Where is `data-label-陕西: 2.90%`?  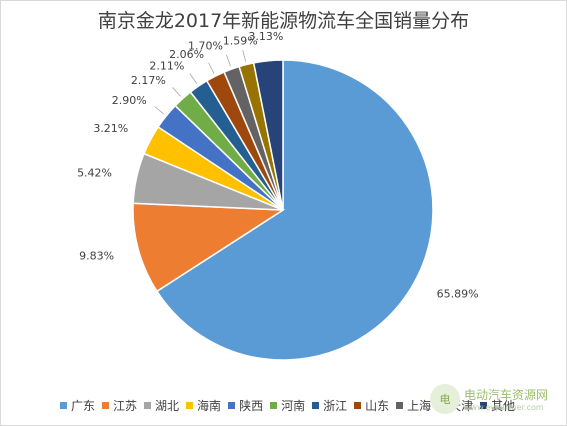 data-label-陕西: 2.90% is located at coordinates (129, 100).